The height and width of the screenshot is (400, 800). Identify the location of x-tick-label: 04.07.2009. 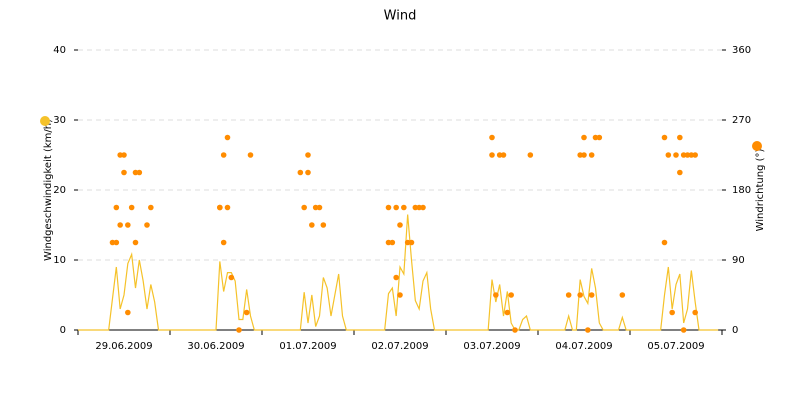
(583, 346).